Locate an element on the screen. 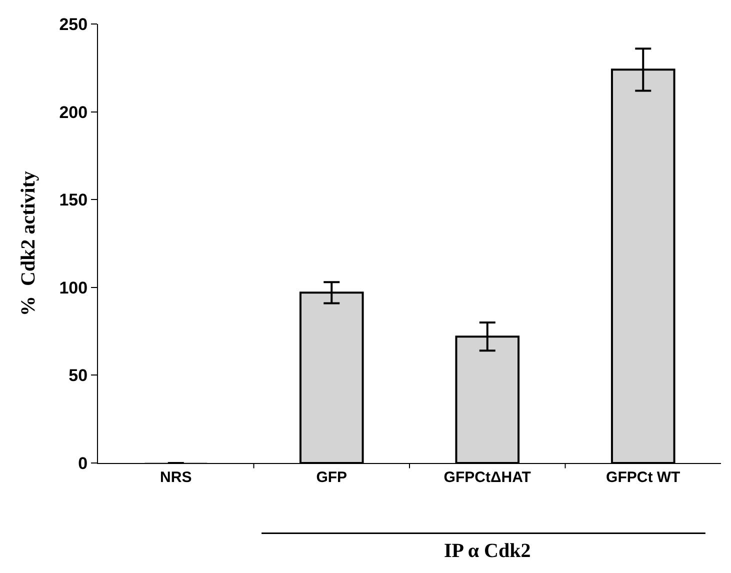 The image size is (731, 573). y-tick-label: 250 is located at coordinates (73, 24).